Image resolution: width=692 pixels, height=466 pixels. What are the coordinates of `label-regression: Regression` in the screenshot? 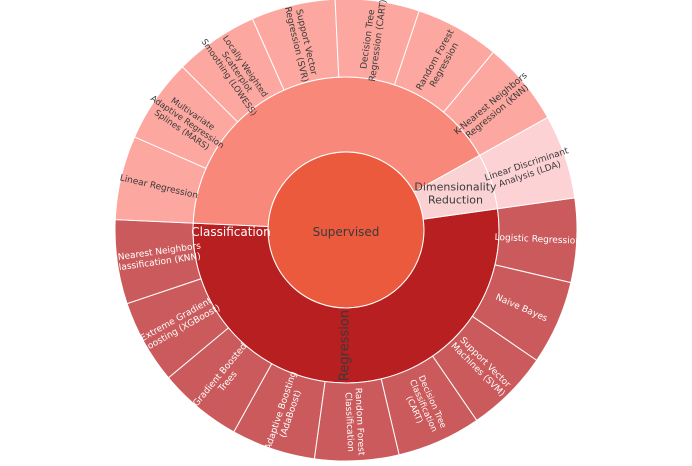 It's located at (345, 345).